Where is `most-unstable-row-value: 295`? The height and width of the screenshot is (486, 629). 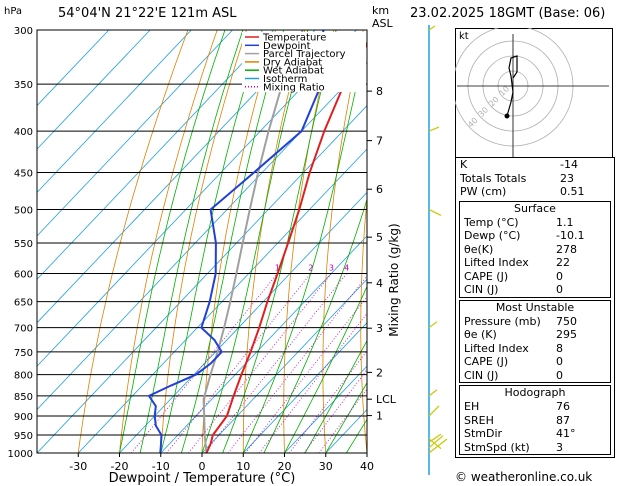 most-unstable-row-value: 295 is located at coordinates (566, 334).